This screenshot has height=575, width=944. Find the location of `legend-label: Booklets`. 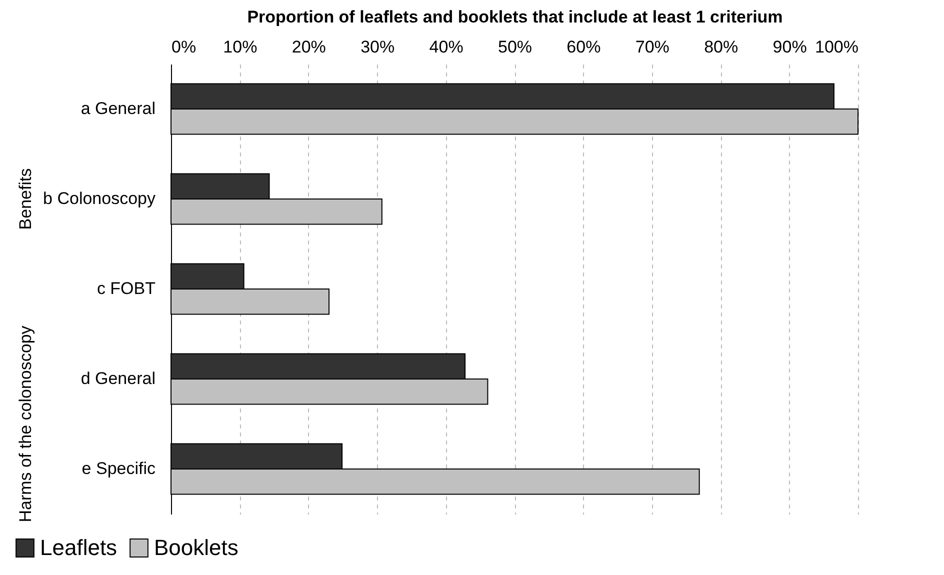

legend-label: Booklets is located at coordinates (196, 547).